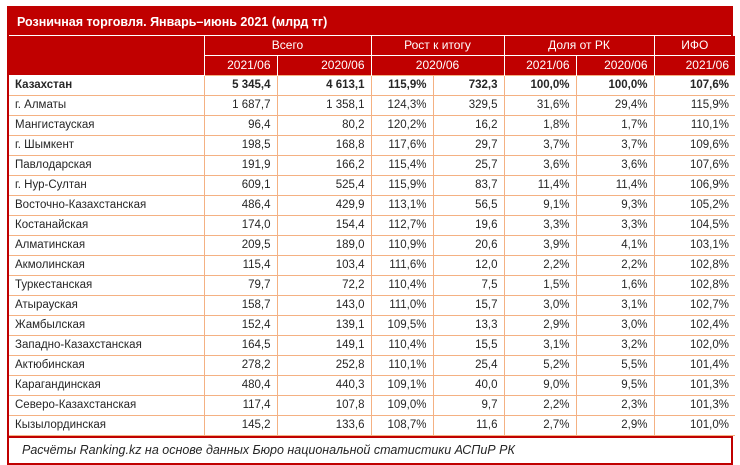  Describe the element at coordinates (240, 385) in the screenshot. I see `value-cell: 480,4` at that location.